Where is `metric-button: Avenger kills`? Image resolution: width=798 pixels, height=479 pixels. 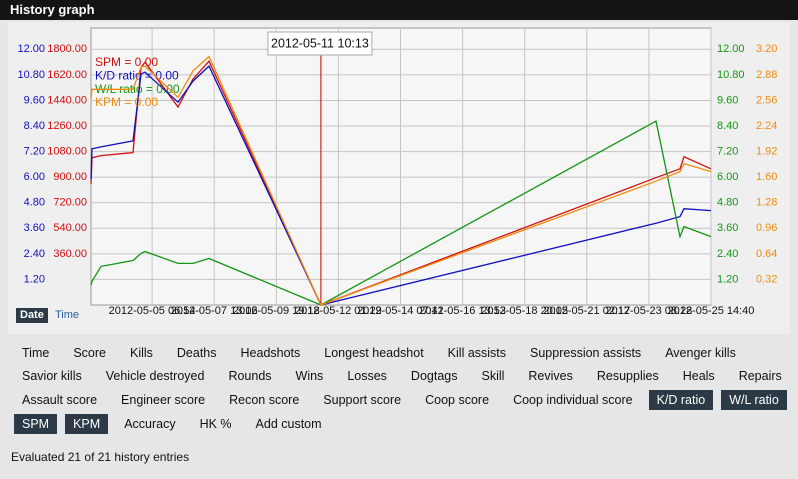 metric-button: Avenger kills is located at coordinates (700, 352).